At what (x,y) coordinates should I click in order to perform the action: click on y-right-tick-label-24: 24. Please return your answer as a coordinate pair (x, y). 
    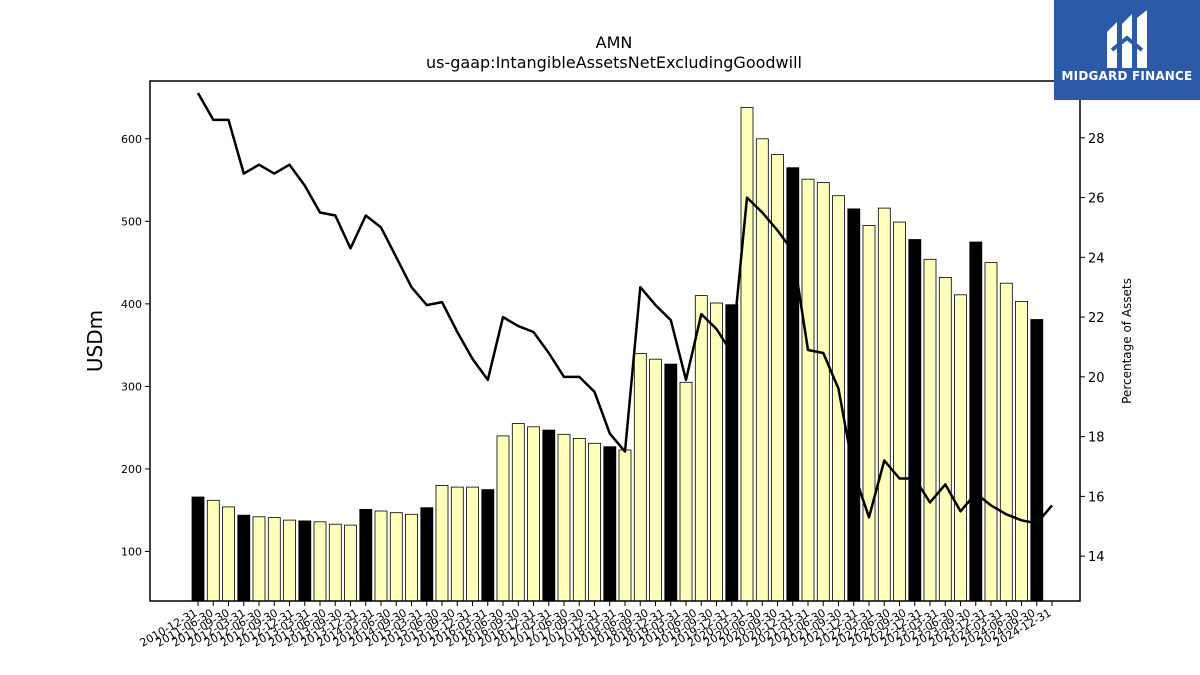
    Looking at the image, I should click on (1096, 258).